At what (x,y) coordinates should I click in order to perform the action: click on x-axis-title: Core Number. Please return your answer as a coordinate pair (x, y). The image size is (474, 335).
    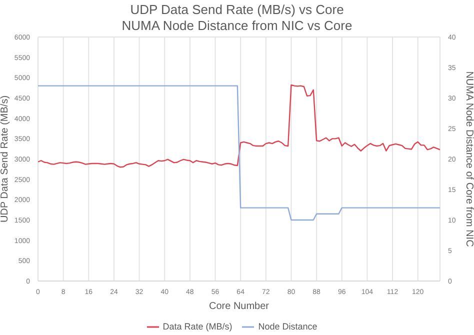
    Looking at the image, I should click on (239, 306).